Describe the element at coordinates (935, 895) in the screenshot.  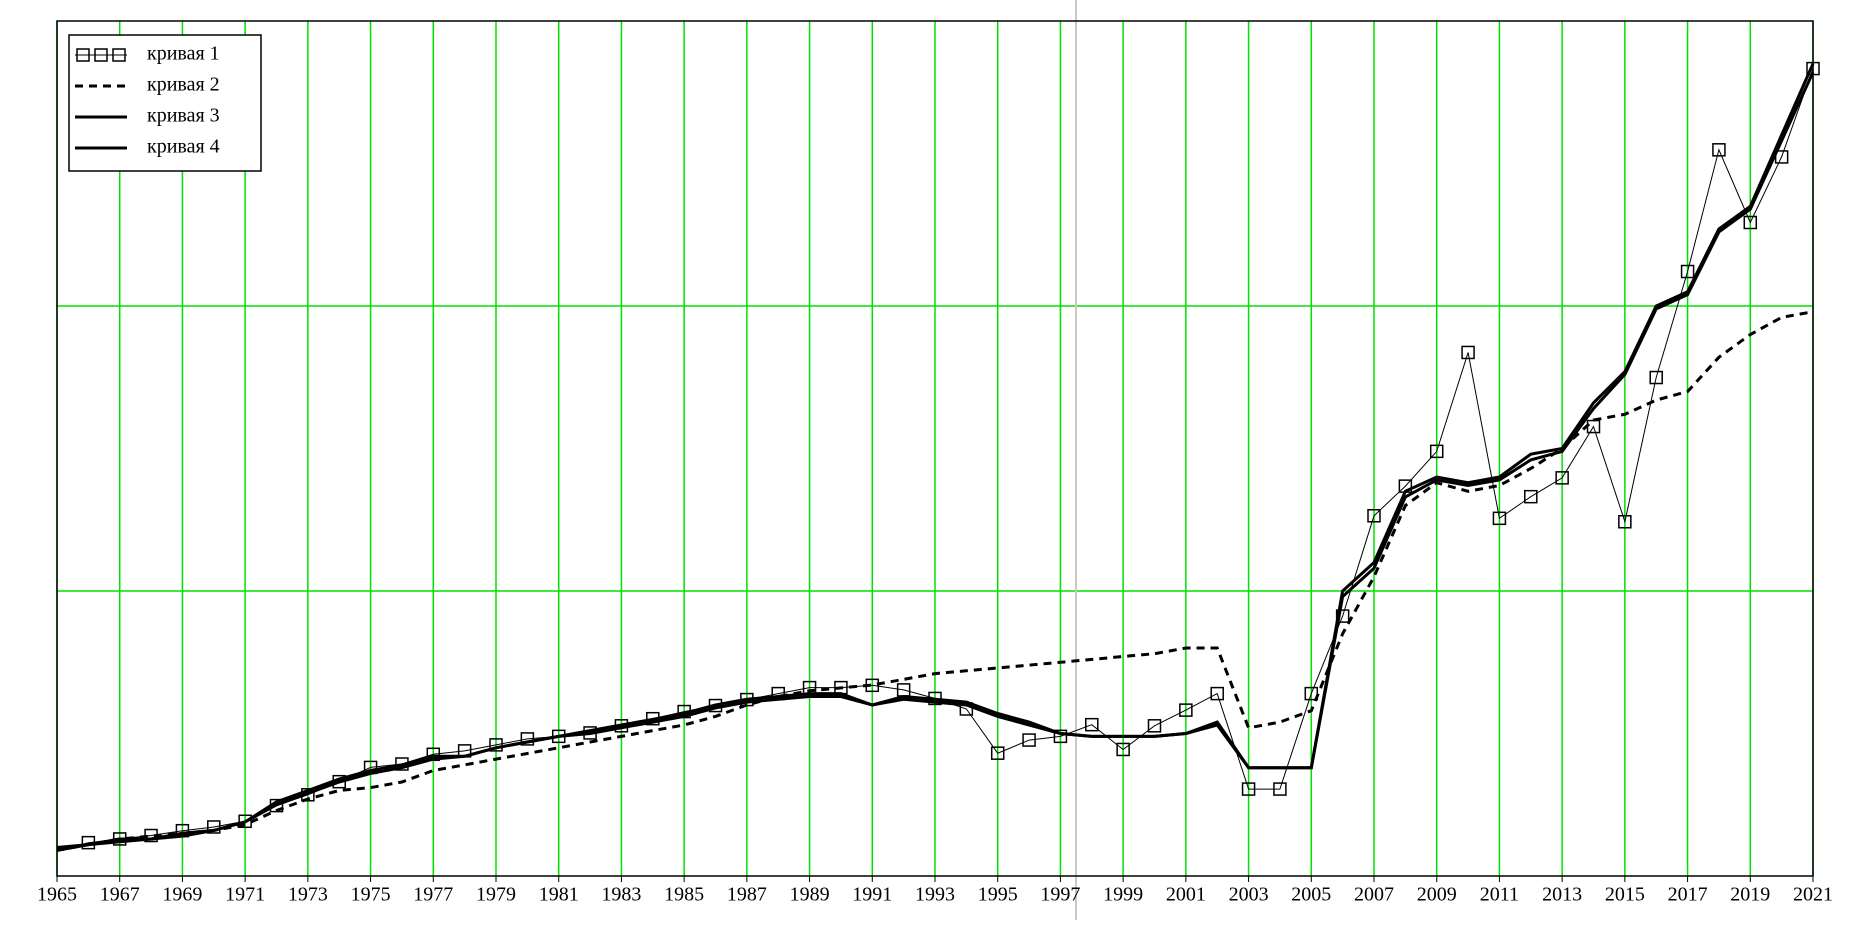
I see `x-tick-label: 1993` at that location.